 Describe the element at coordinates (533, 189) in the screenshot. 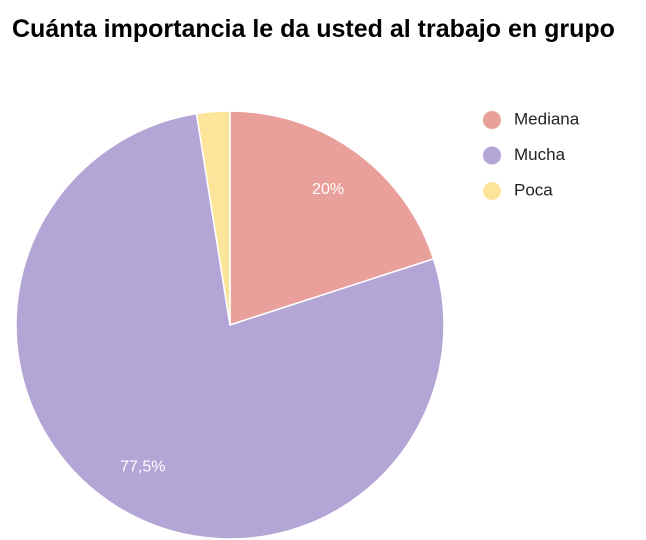

I see `legend-label: Poca` at that location.